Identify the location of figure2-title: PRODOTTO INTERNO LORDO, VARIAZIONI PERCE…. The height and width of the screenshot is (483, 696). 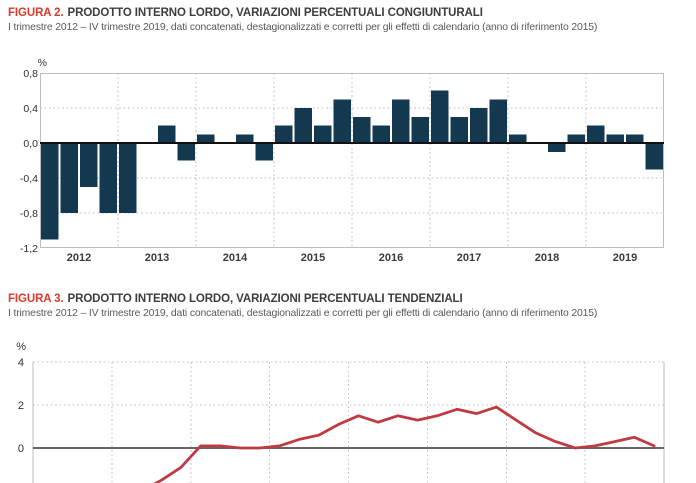
(275, 13).